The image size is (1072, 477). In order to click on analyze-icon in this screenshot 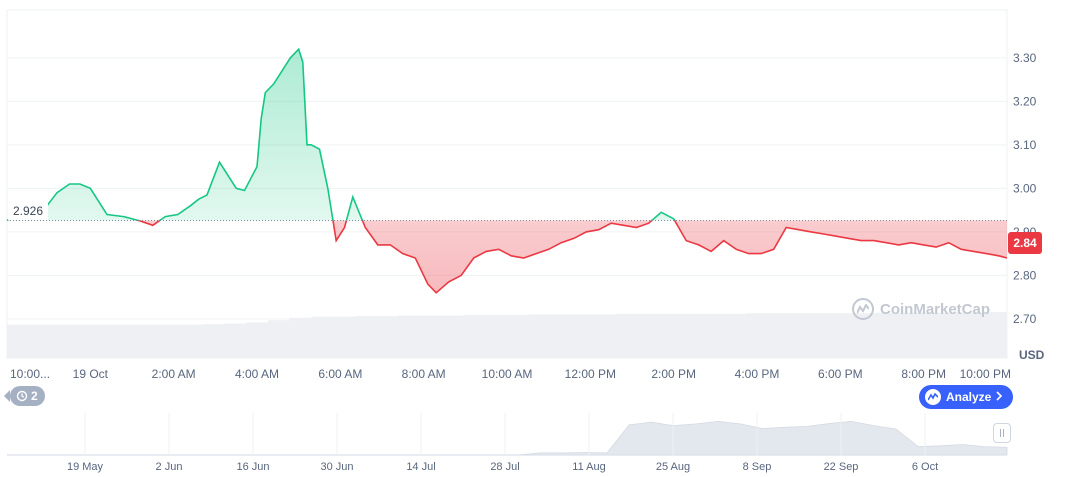, I will do `click(933, 397)`.